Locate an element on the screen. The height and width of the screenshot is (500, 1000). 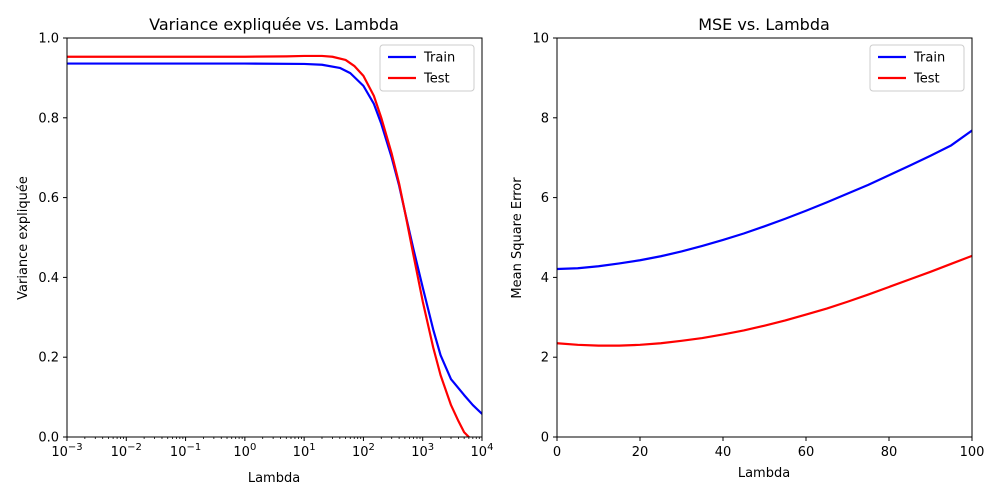
y-axis-label: Variance expliquée is located at coordinates (23, 238).